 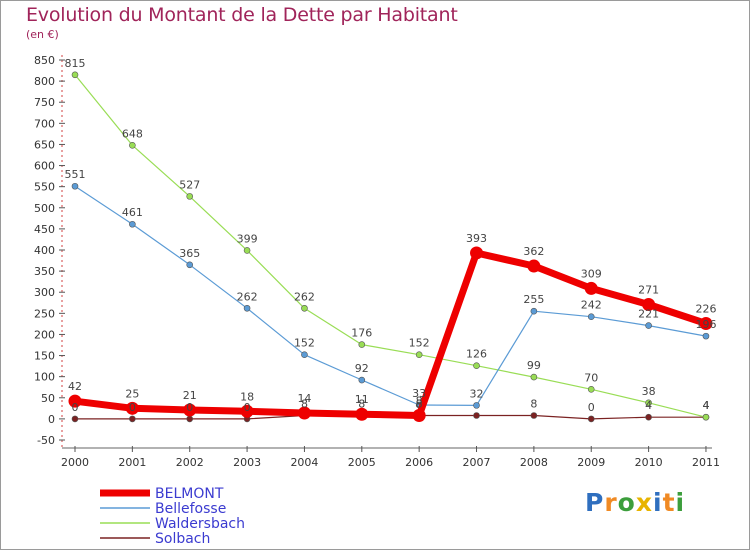 I want to click on y-tick-label: 500, so click(x=44, y=208).